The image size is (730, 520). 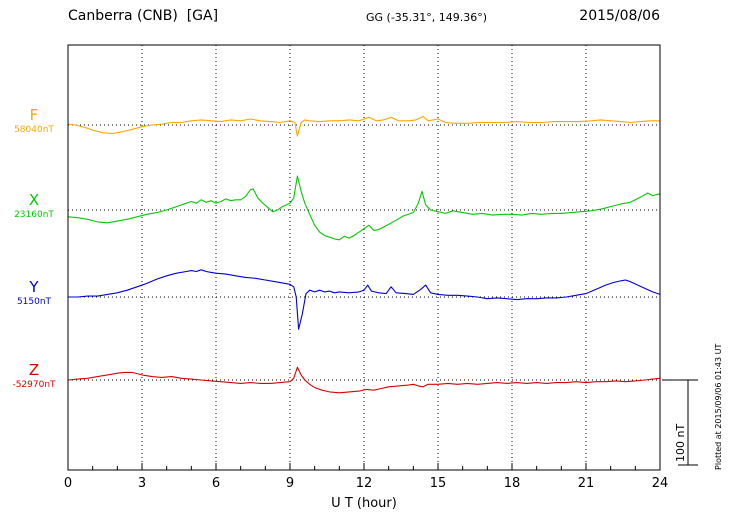 What do you see at coordinates (364, 299) in the screenshot?
I see `trace-Y` at bounding box center [364, 299].